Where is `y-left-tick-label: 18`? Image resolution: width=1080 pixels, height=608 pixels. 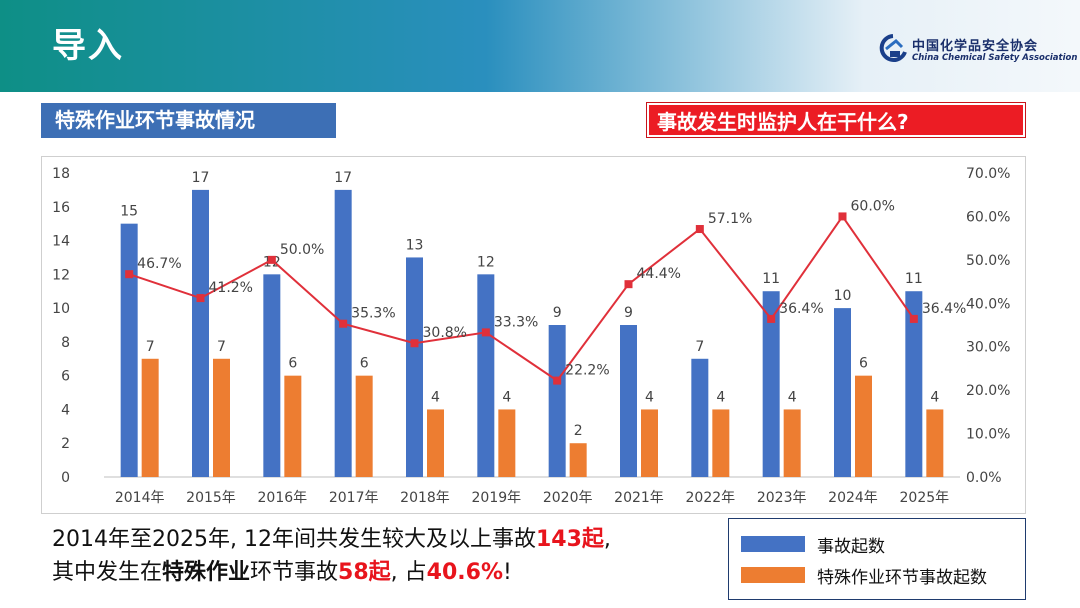 y-left-tick-label: 18 is located at coordinates (61, 174).